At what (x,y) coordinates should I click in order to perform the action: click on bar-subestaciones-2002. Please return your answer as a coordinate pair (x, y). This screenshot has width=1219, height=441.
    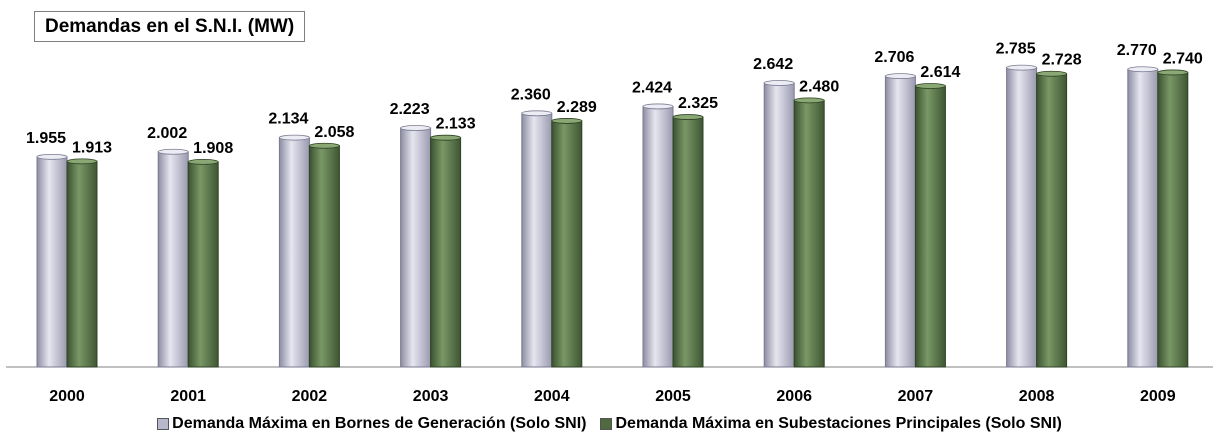
    Looking at the image, I should click on (324, 256).